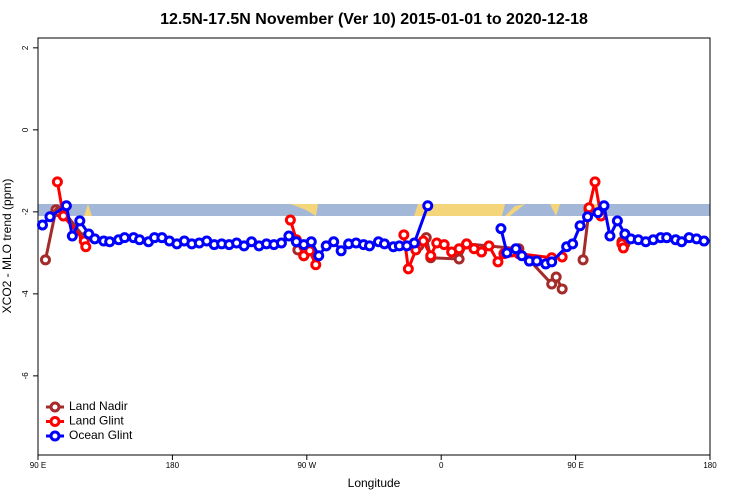 This screenshot has width=750, height=500. What do you see at coordinates (25, 376) in the screenshot?
I see `y-tick-label: -6` at bounding box center [25, 376].